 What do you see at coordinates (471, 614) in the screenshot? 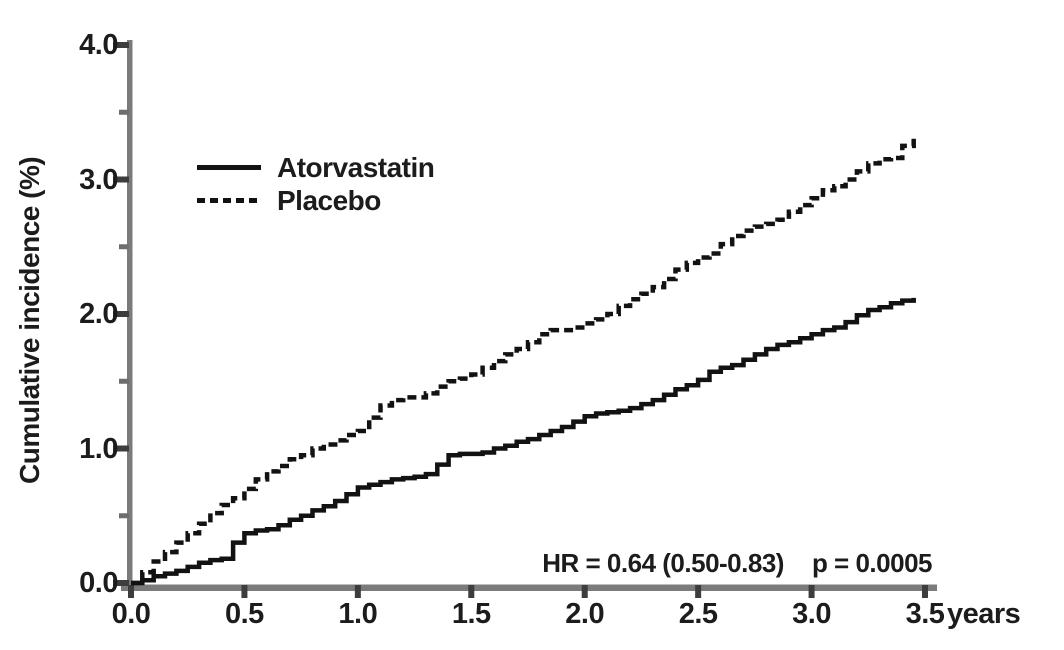
I see `x-tick-label: 1.5` at bounding box center [471, 614].